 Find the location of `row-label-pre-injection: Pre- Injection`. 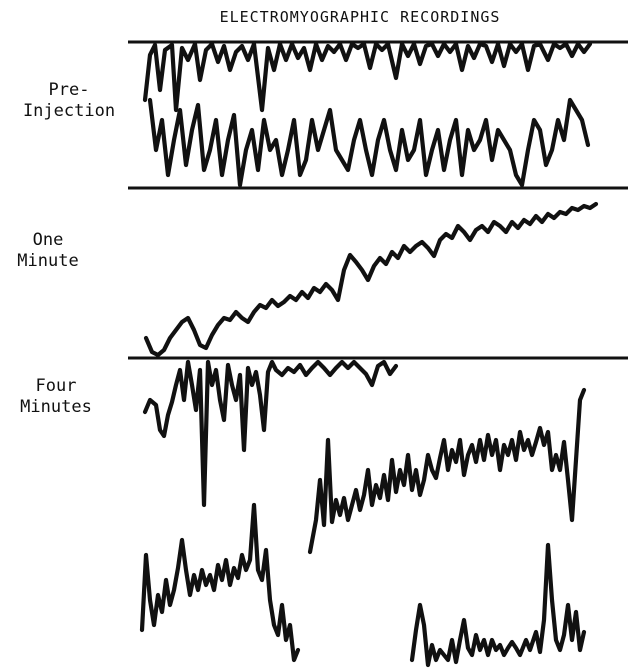

row-label-pre-injection: Pre- Injection is located at coordinates (69, 101).